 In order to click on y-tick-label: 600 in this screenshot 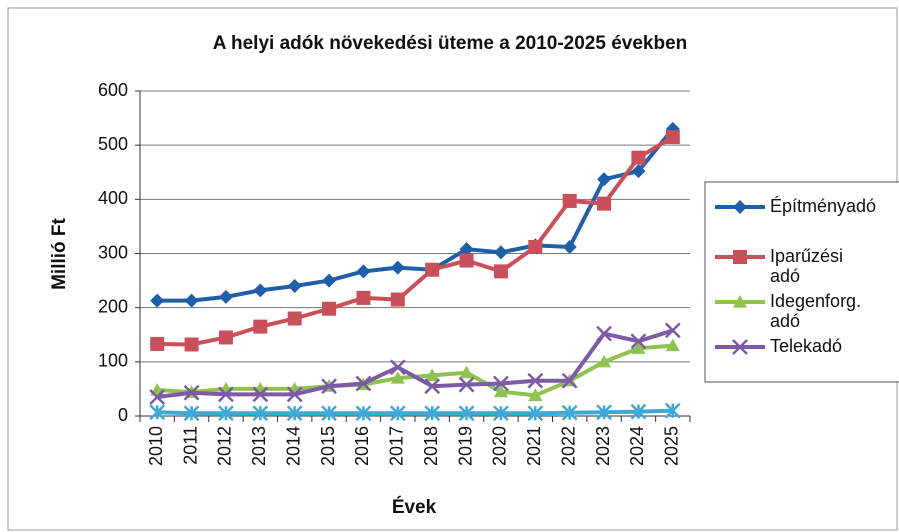, I will do `click(113, 90)`.